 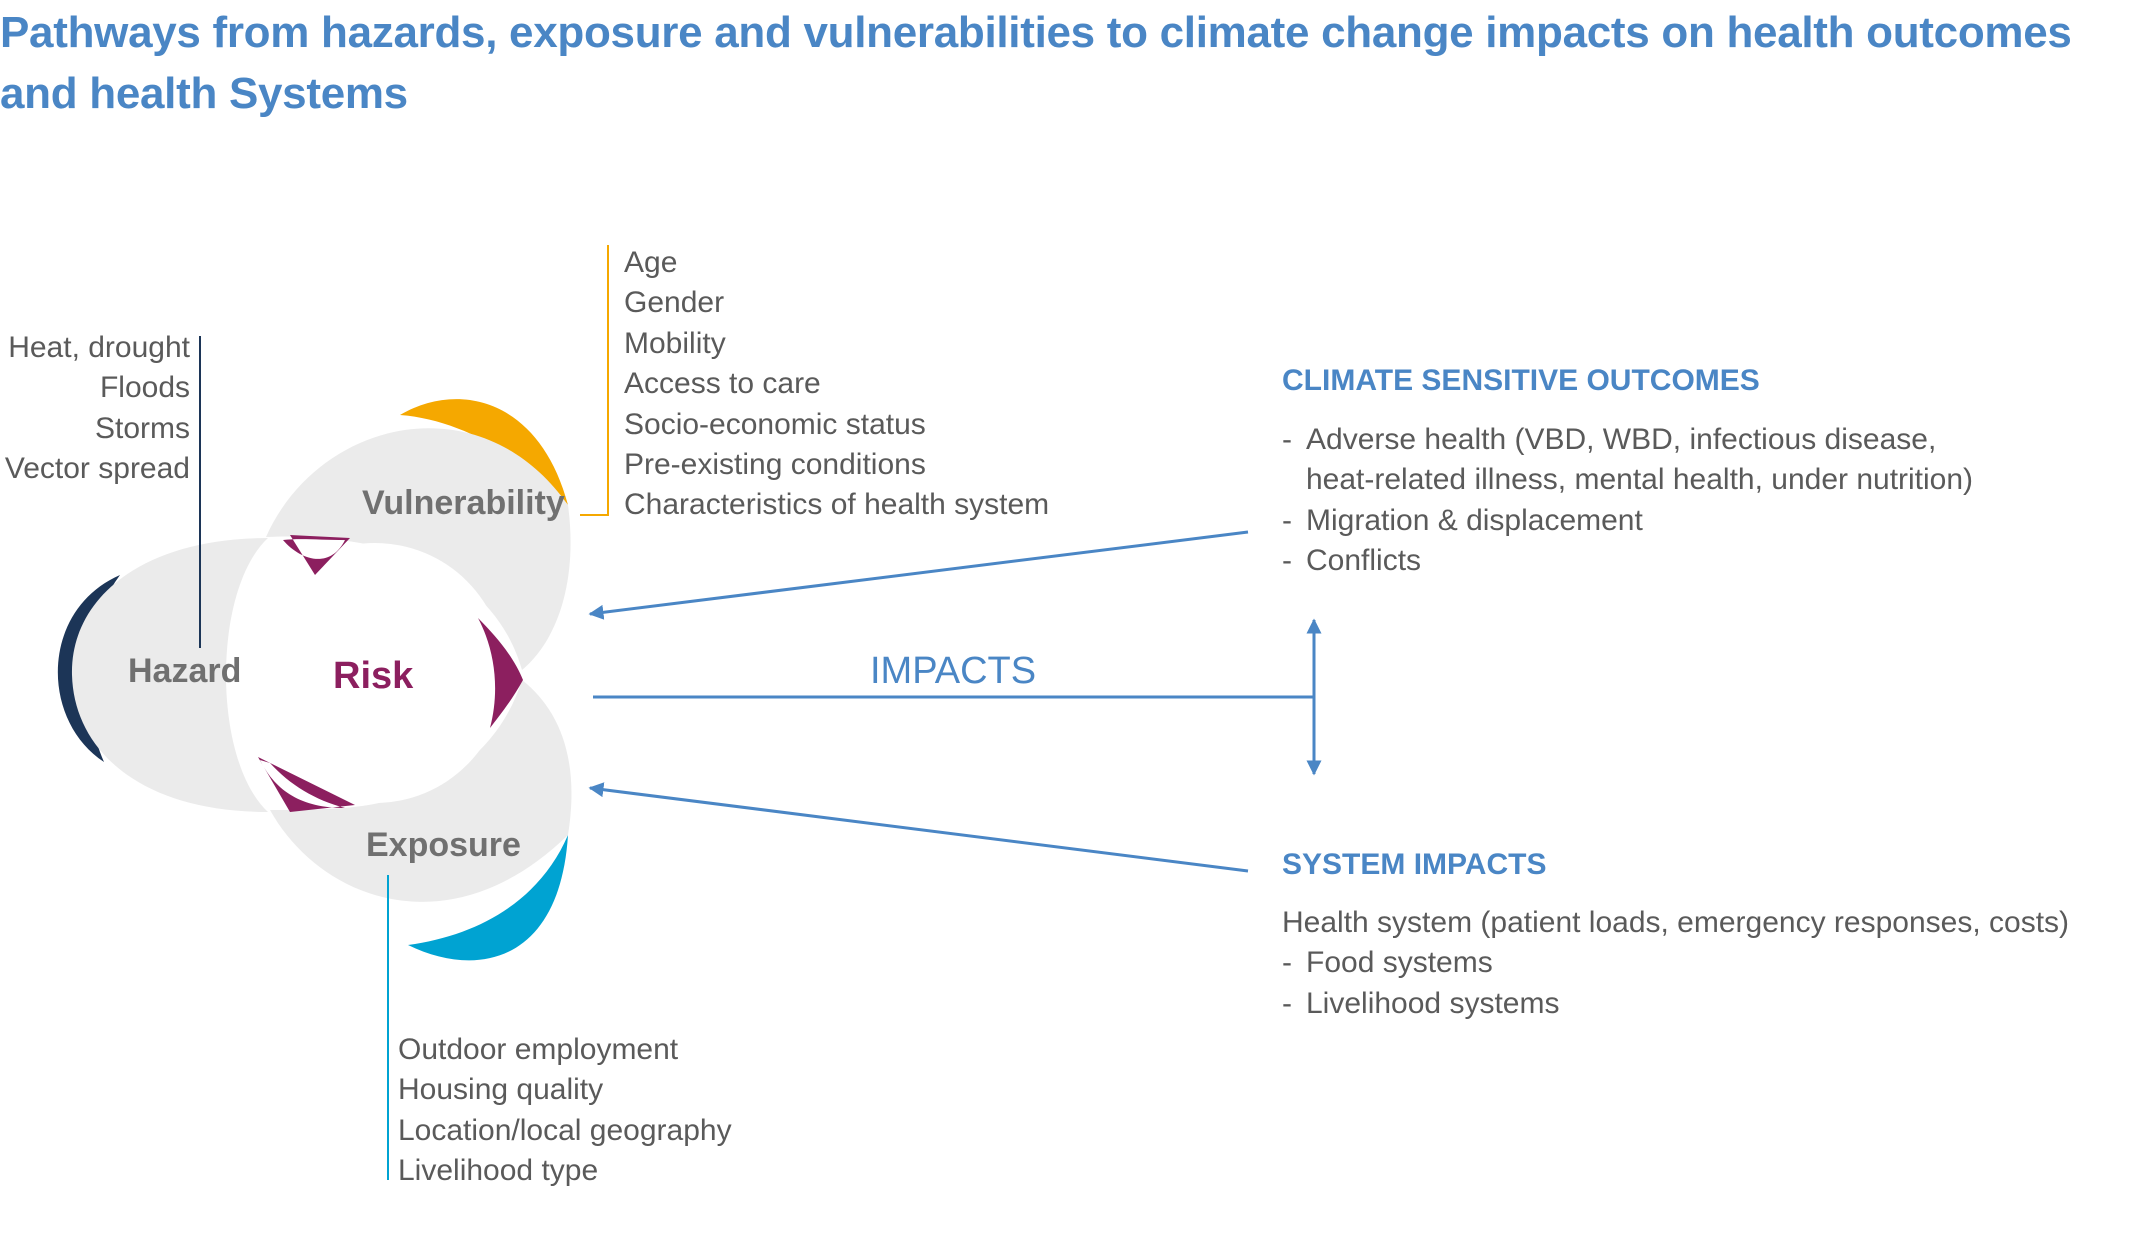 I want to click on hazard-petal, so click(x=169, y=675).